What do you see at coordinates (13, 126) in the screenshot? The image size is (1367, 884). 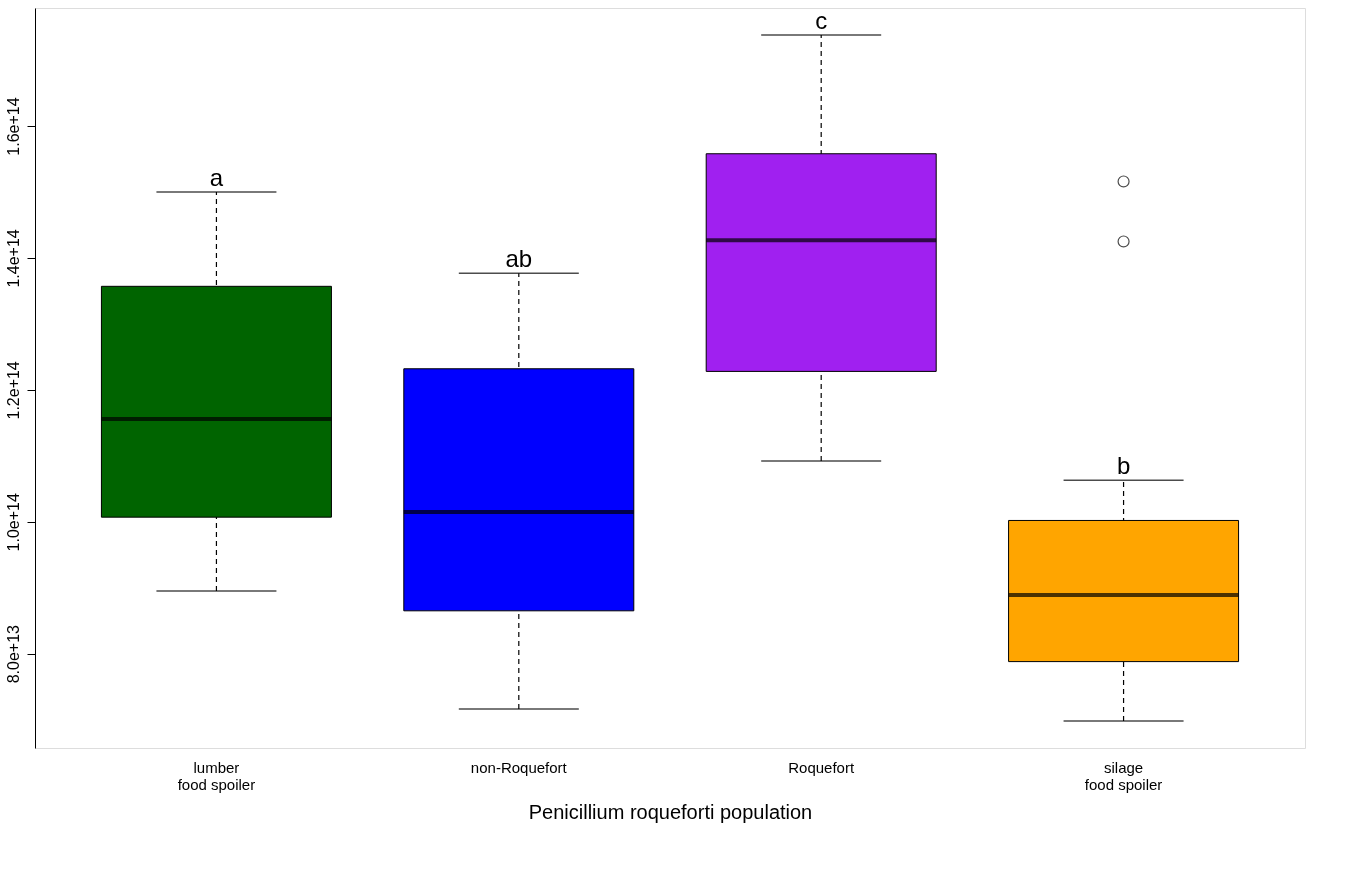 I see `y-tick-label: 1.6e+14` at bounding box center [13, 126].